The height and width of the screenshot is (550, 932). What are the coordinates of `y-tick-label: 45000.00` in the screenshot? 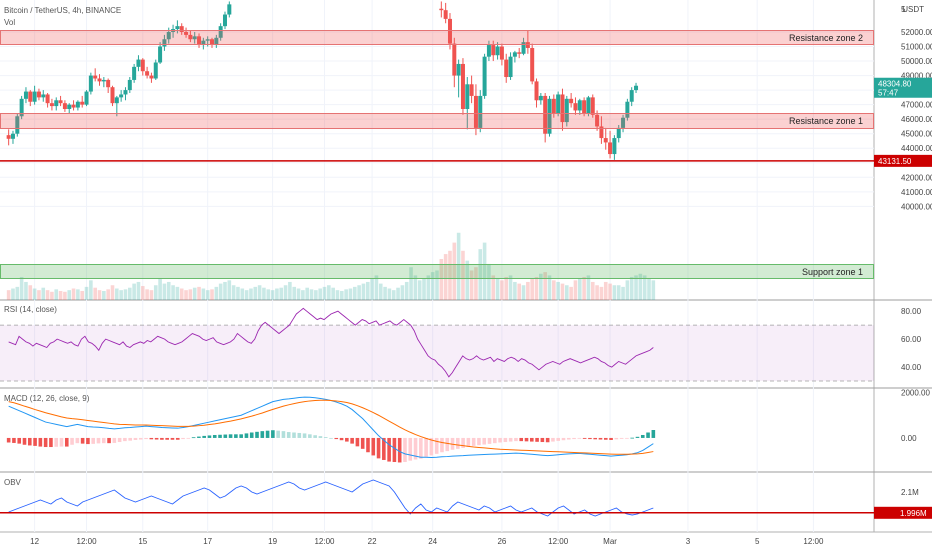 It's located at (916, 134).